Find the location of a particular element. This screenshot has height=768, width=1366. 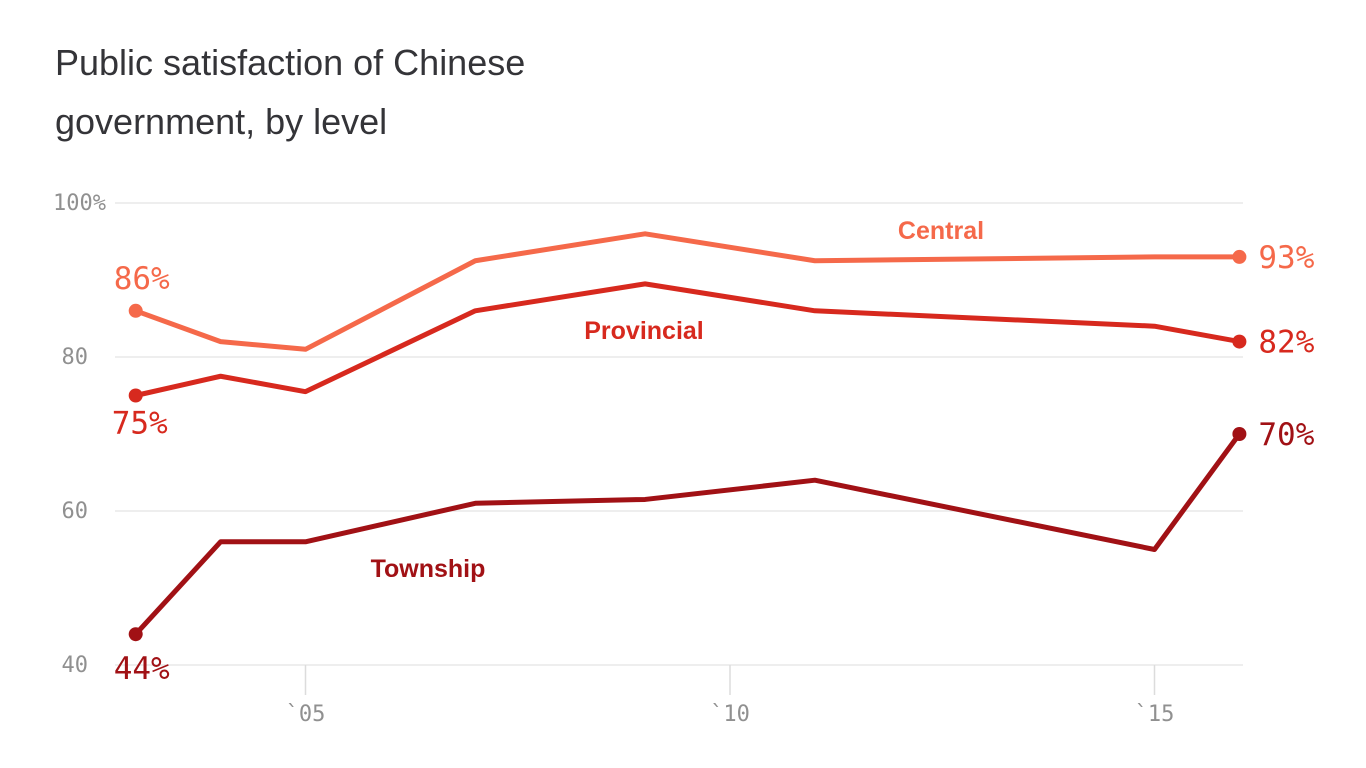

y-axis-label: 60 is located at coordinates (75, 511).